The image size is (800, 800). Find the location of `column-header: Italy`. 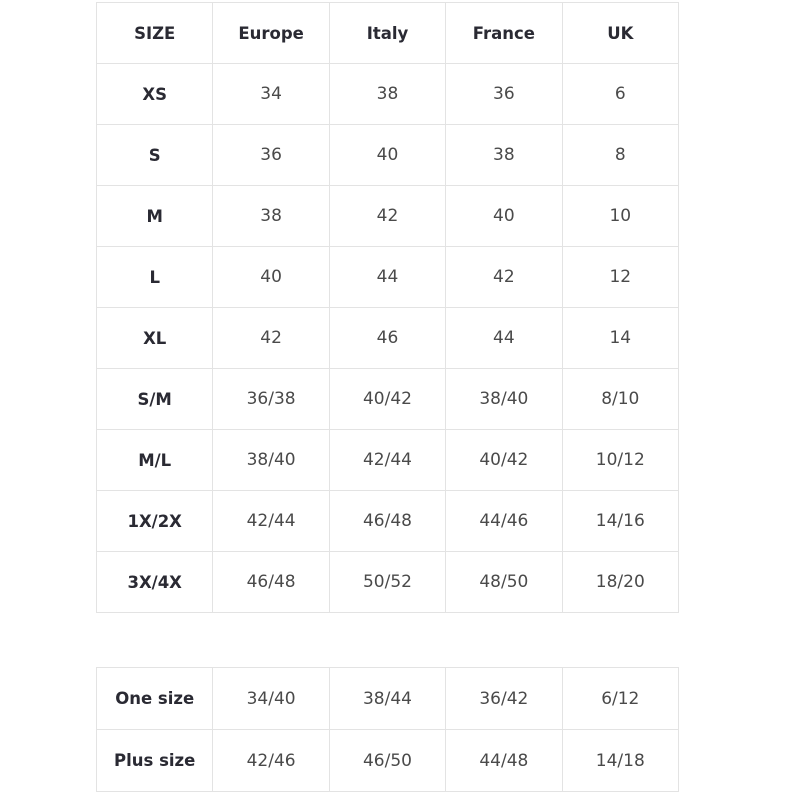

column-header: Italy is located at coordinates (387, 33).